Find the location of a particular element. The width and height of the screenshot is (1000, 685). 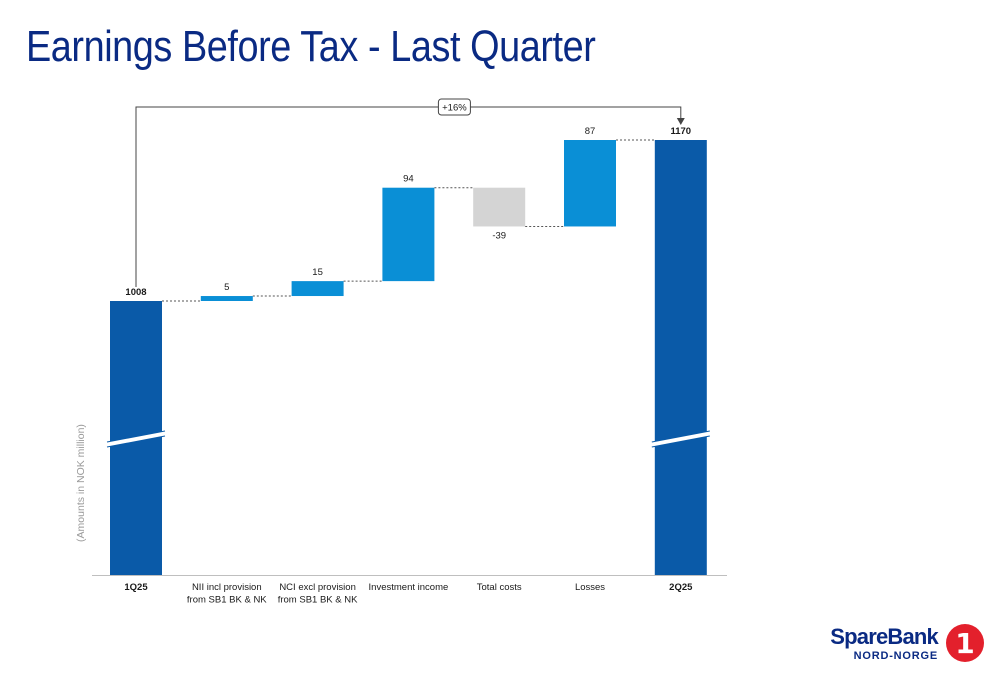

value-label-7: 1170 is located at coordinates (680, 131).